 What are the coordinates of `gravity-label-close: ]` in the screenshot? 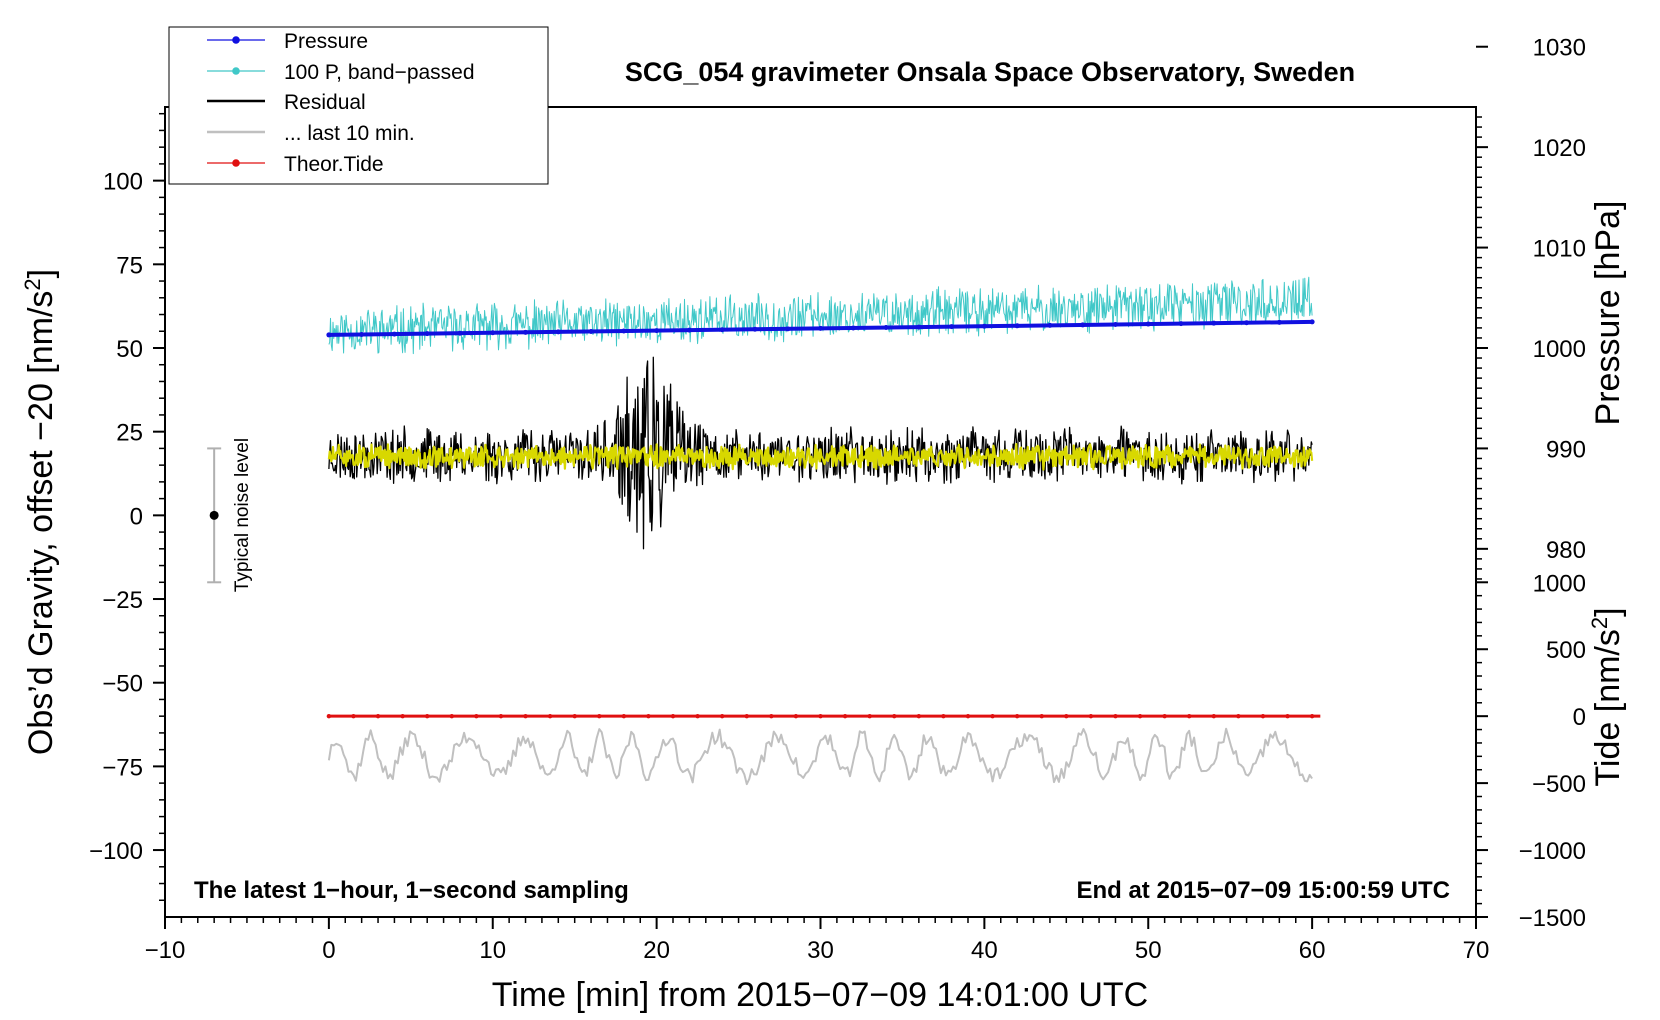 It's located at (41, 273).